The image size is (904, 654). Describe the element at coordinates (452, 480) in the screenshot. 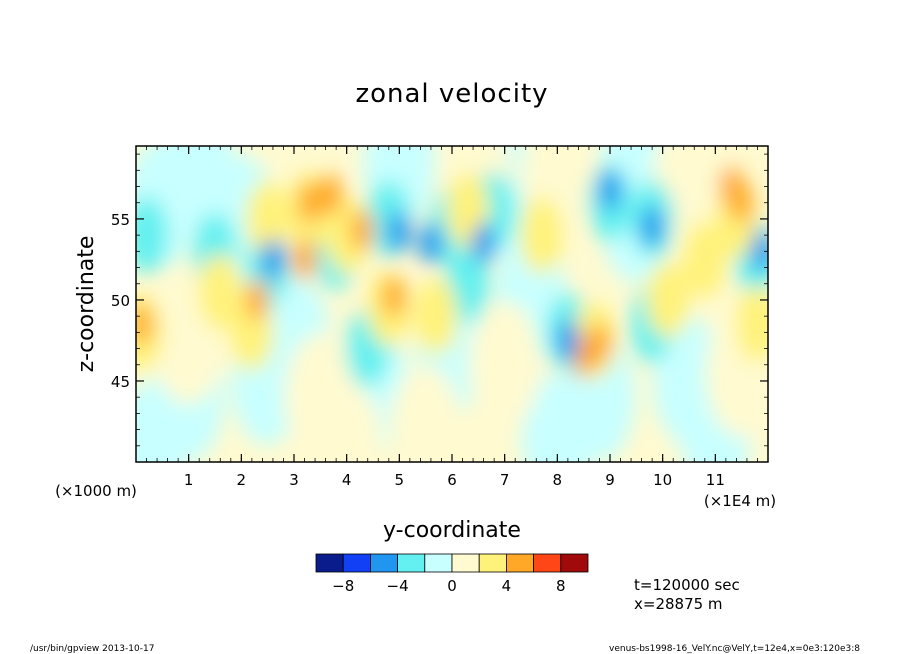

I see `x-tick-label: 6` at that location.